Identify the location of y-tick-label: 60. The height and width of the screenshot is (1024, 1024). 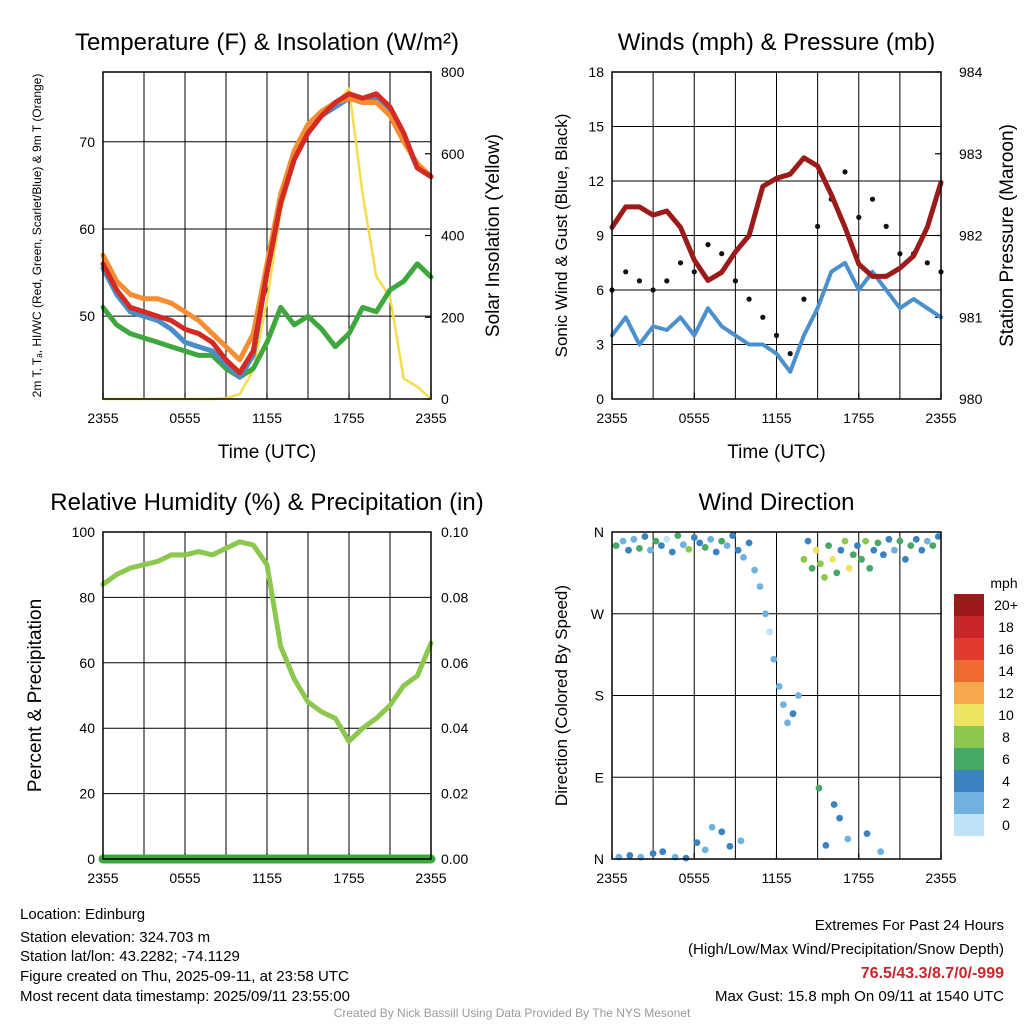
(87, 229).